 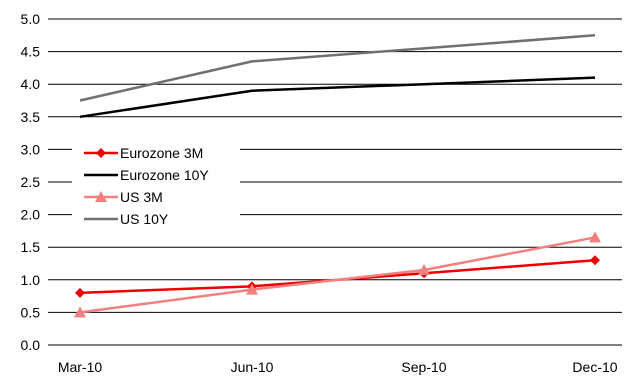 I want to click on y-tick-label: 0.0, so click(x=31, y=345).